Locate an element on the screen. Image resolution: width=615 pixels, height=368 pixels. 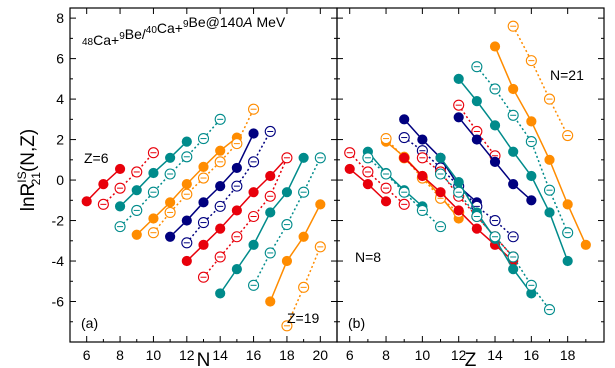
x-axis-title: Z is located at coordinates (471, 359).